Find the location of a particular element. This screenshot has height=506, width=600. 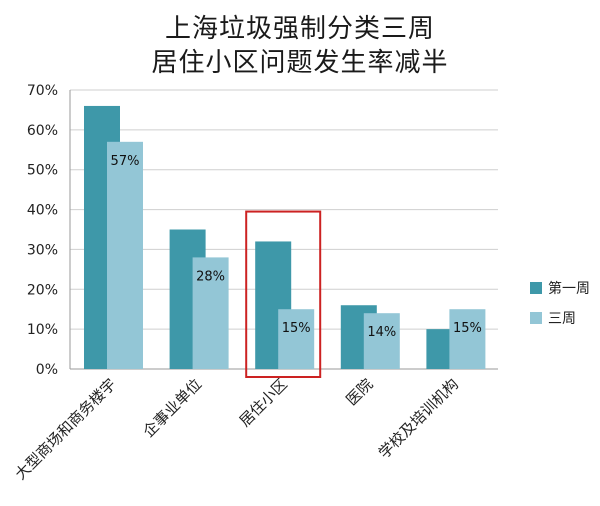

chart-title-line-1: 上海垃圾强制分类三周 is located at coordinates (299, 29).